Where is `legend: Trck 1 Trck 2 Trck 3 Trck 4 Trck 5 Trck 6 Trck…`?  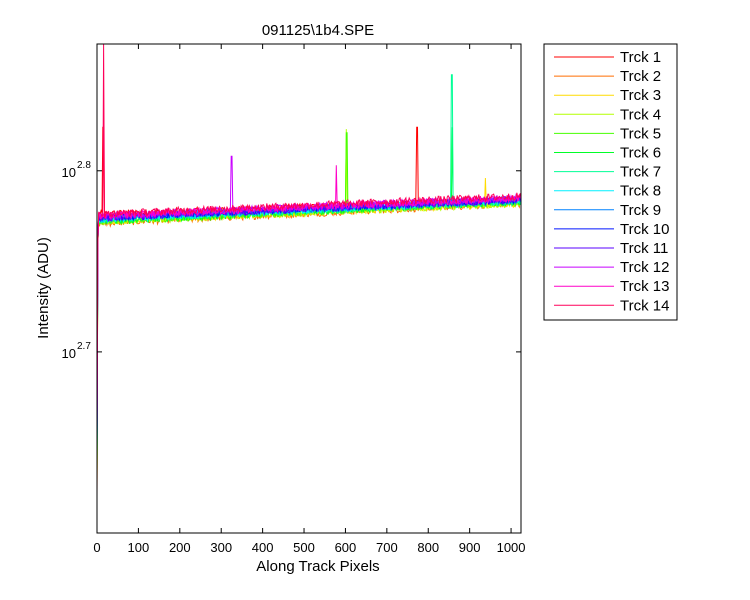
legend: Trck 1 Trck 2 Trck 3 Trck 4 Trck 5 Trck 6 Trck… is located at coordinates (610, 182).